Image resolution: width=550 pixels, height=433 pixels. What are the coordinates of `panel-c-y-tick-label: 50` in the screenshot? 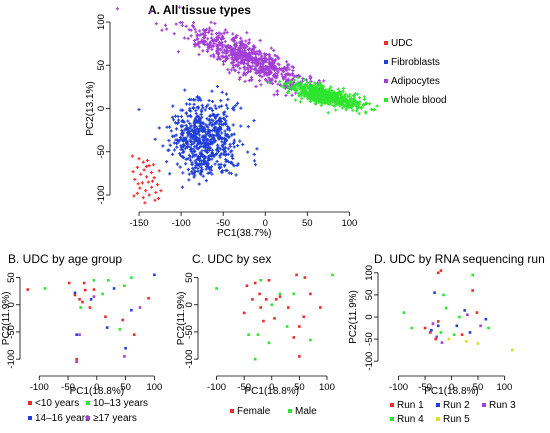 It's located at (189, 277).